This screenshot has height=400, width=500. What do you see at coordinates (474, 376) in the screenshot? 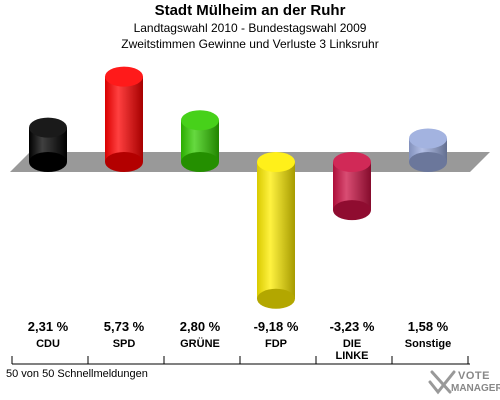
I see `logo-text-vote: VOTE` at bounding box center [474, 376].